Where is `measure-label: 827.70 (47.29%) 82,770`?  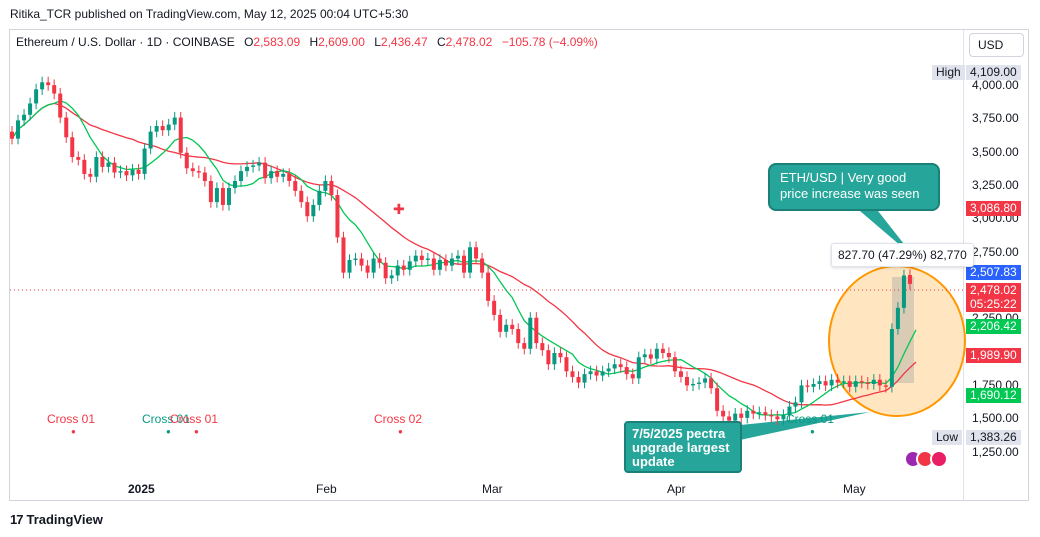
measure-label: 827.70 (47.29%) 82,770 is located at coordinates (902, 255).